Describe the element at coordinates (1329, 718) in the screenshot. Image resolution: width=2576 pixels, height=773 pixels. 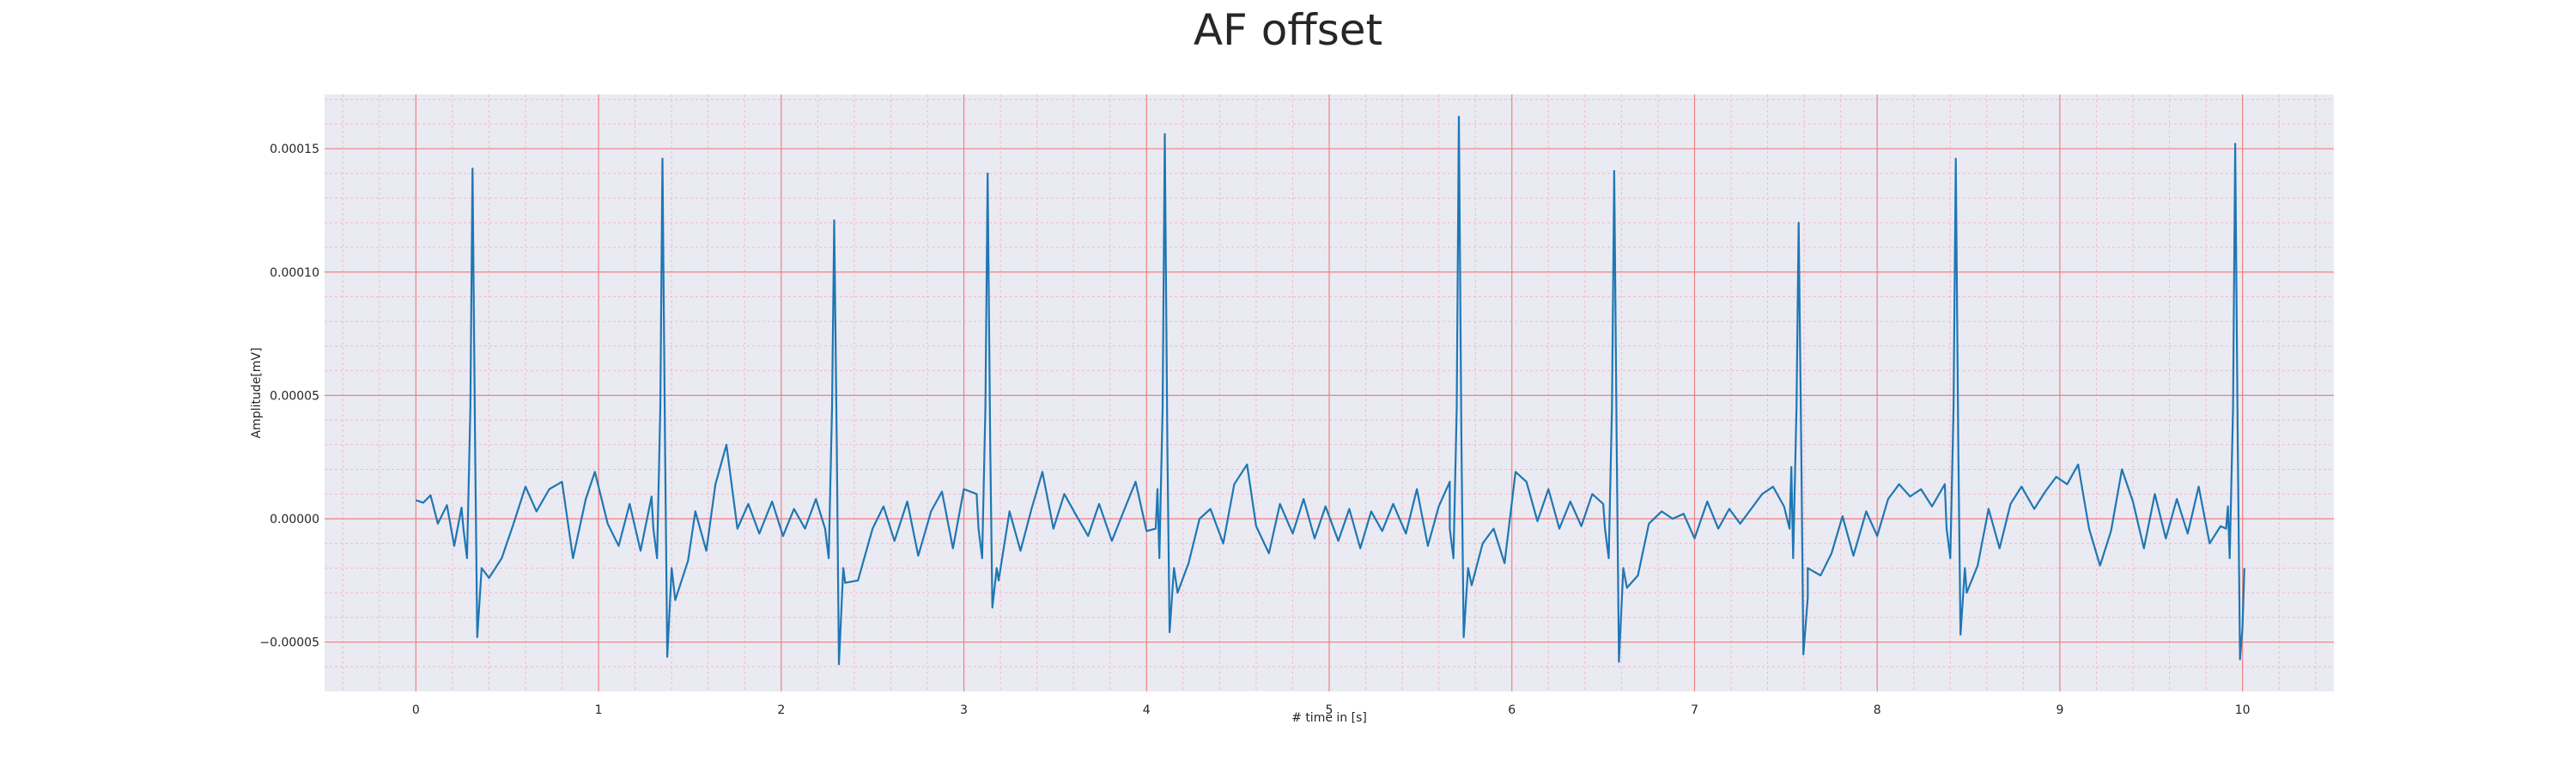
I see `x-axis-label: # time in [s]` at that location.